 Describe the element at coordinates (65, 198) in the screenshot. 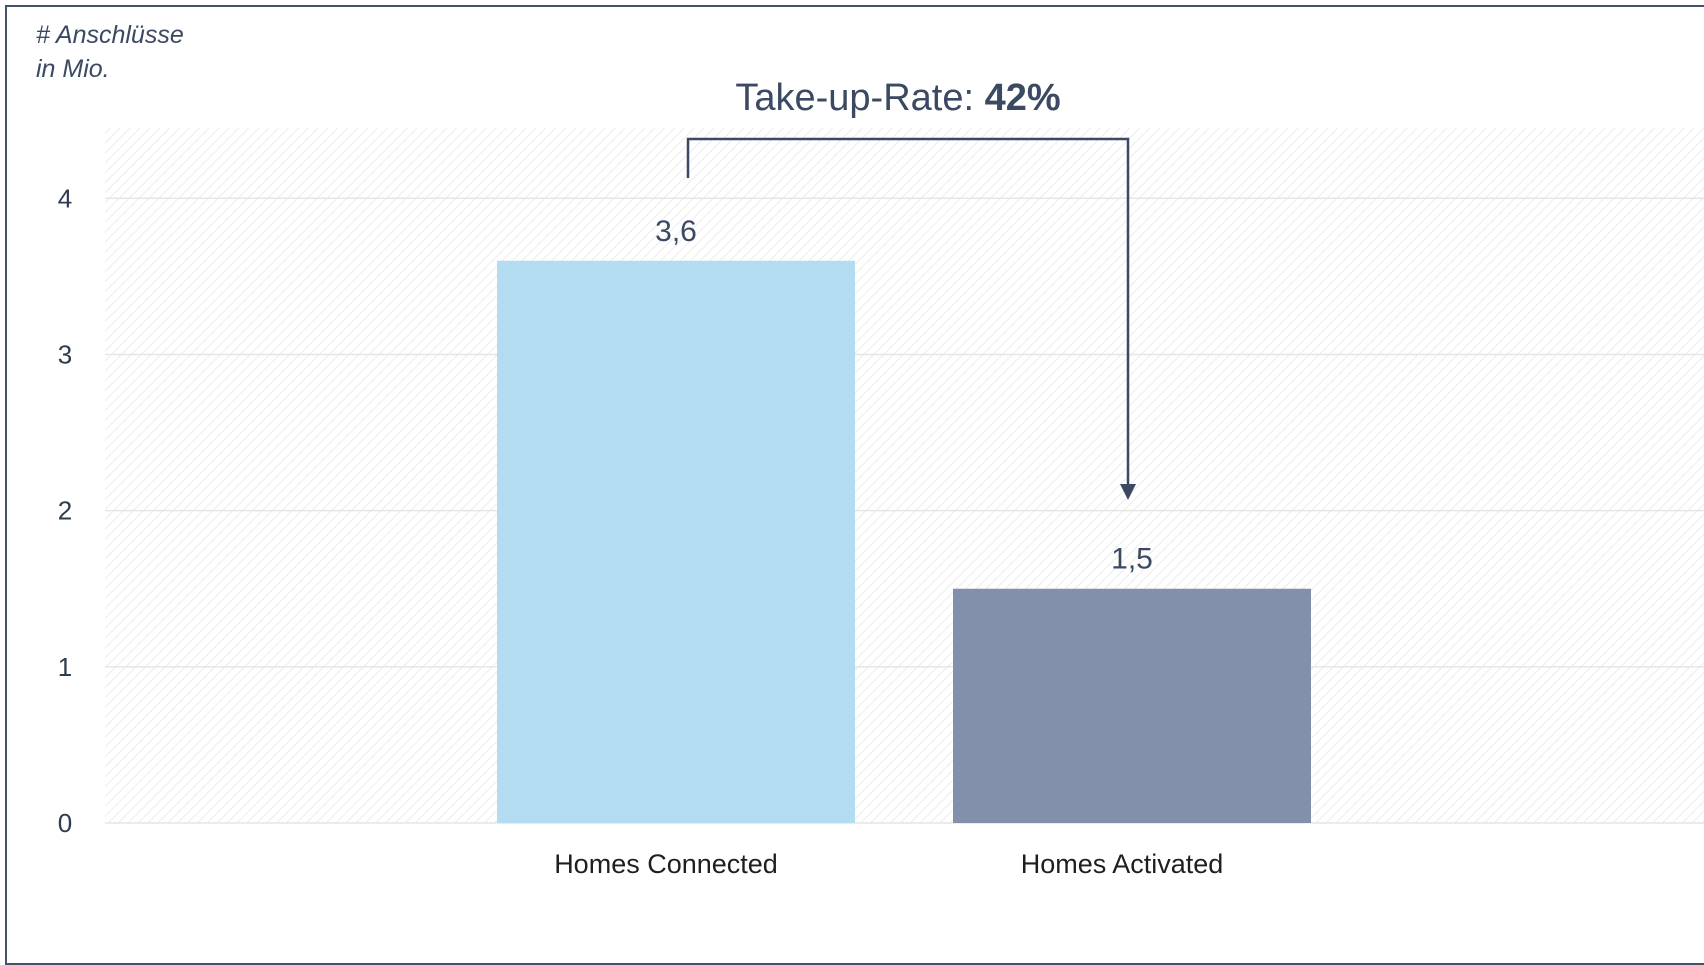

I see `y-tick-label: 4` at that location.